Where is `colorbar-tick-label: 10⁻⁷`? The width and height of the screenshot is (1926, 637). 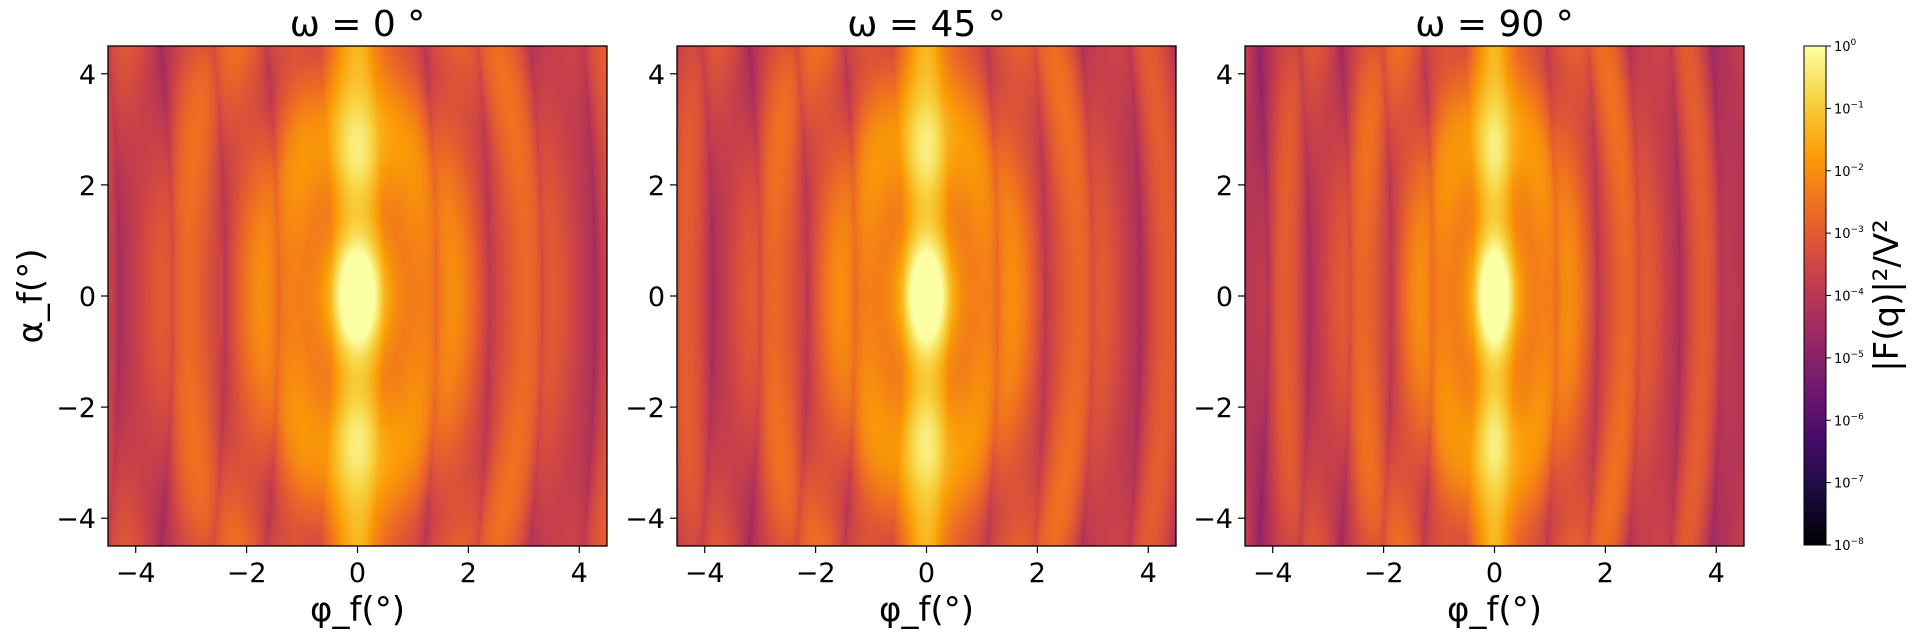 colorbar-tick-label: 10⁻⁷ is located at coordinates (1849, 483).